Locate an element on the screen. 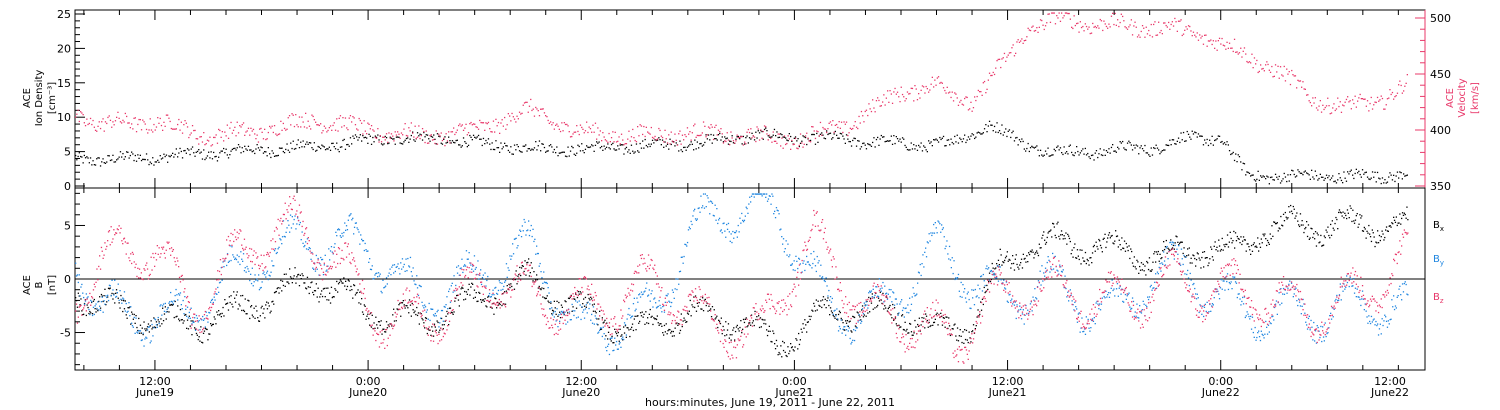 The width and height of the screenshot is (1500, 410). x-tick-label: 0:00 is located at coordinates (368, 381).